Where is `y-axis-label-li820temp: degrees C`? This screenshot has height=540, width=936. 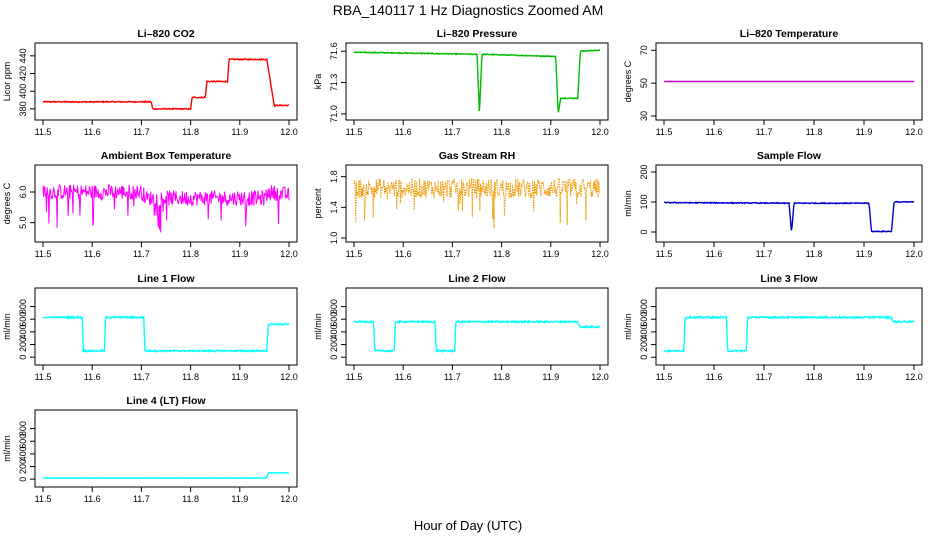
y-axis-label-li820temp: degrees C is located at coordinates (628, 81).